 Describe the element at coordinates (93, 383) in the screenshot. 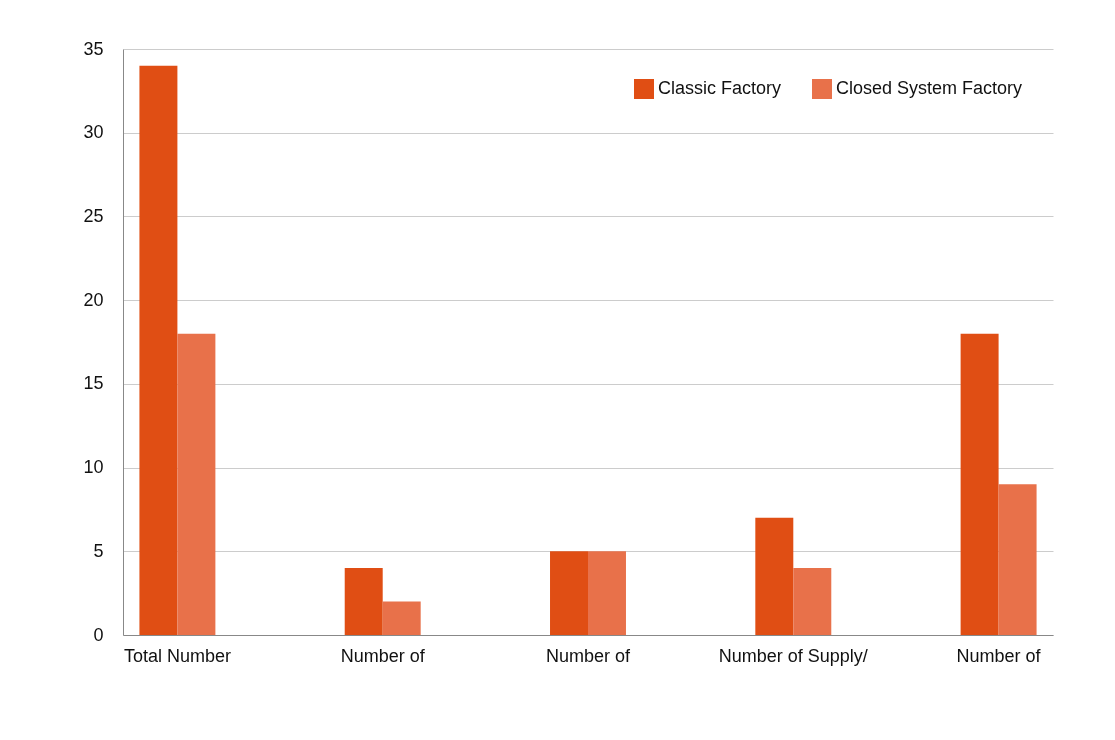

I see `y-tick-label: 15` at that location.